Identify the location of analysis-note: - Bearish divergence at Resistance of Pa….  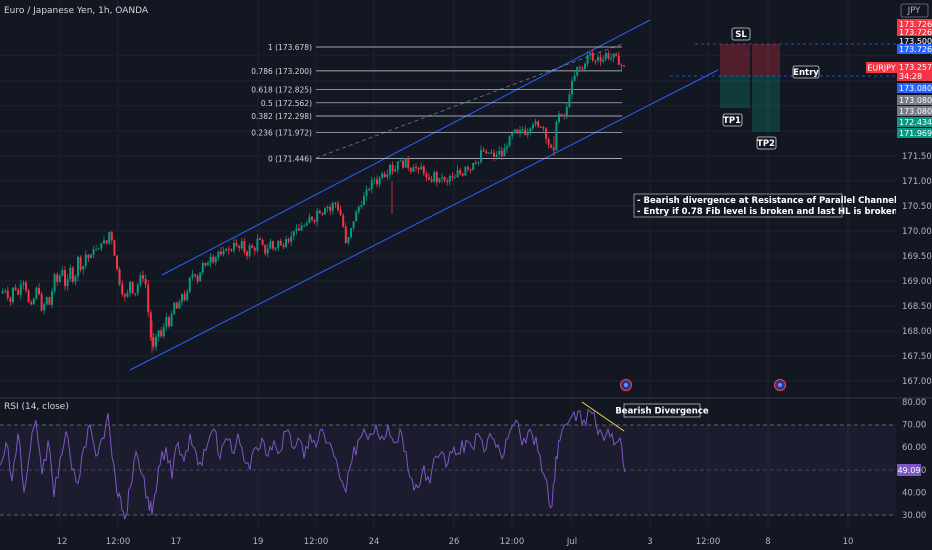
(765, 205).